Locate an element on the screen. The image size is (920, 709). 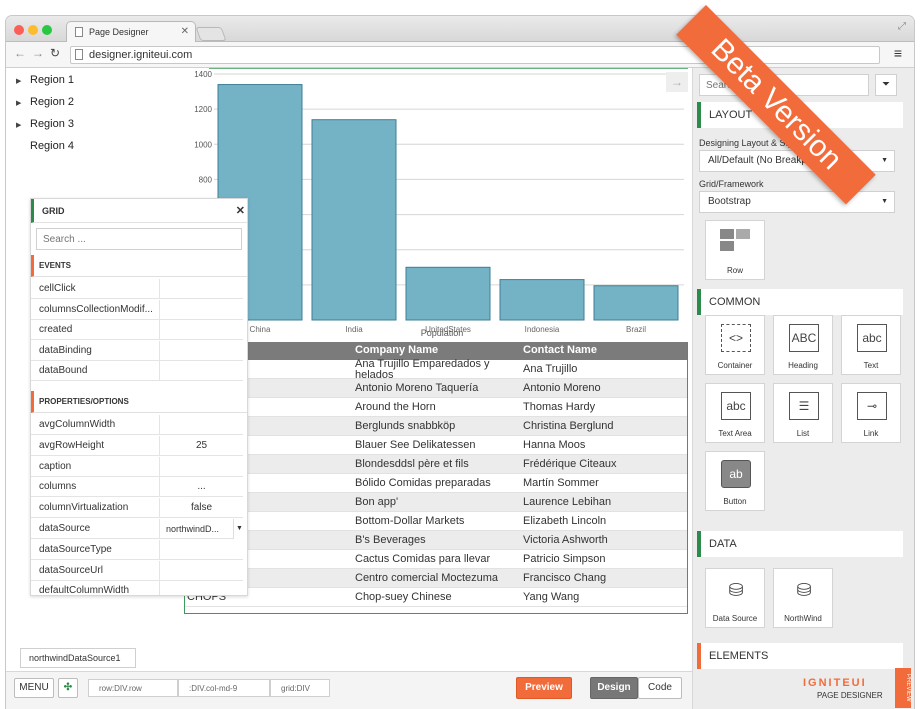
back-arrow-icon: ← is located at coordinates (20, 53).